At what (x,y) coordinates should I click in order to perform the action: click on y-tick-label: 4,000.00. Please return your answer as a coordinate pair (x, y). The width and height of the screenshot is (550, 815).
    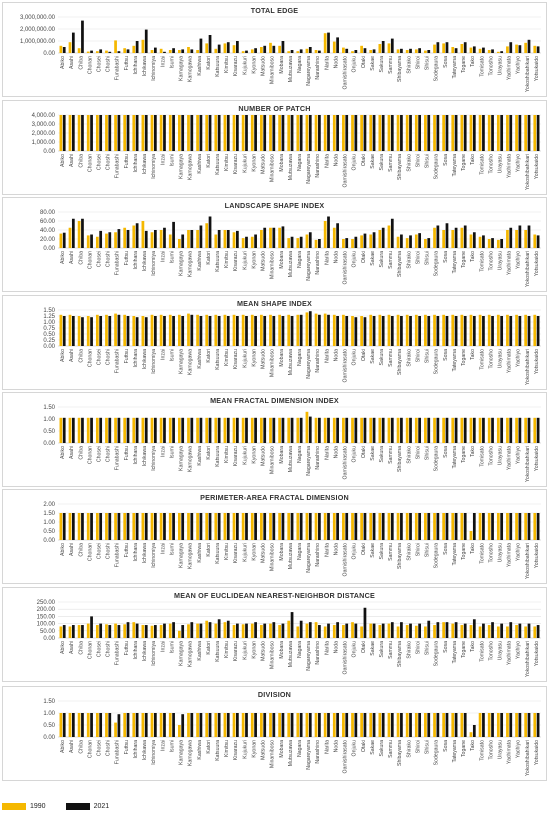
    Looking at the image, I should click on (44, 116).